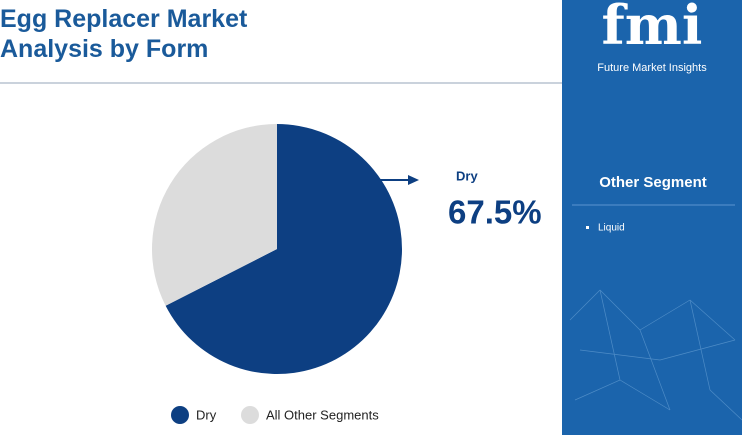  I want to click on logo: fmi, so click(652, 28).